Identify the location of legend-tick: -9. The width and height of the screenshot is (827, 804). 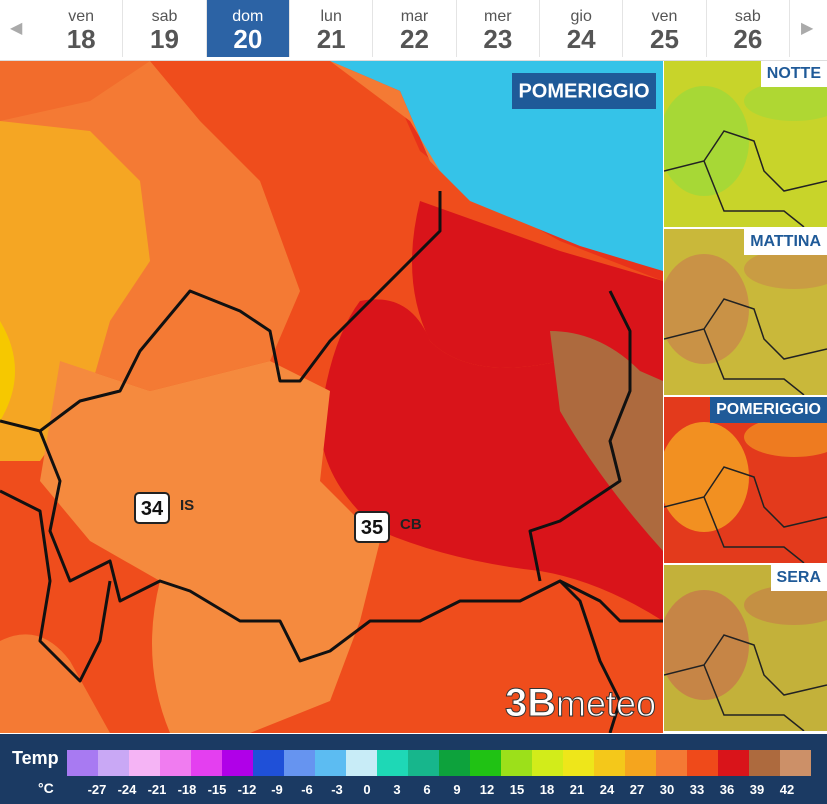
(277, 789).